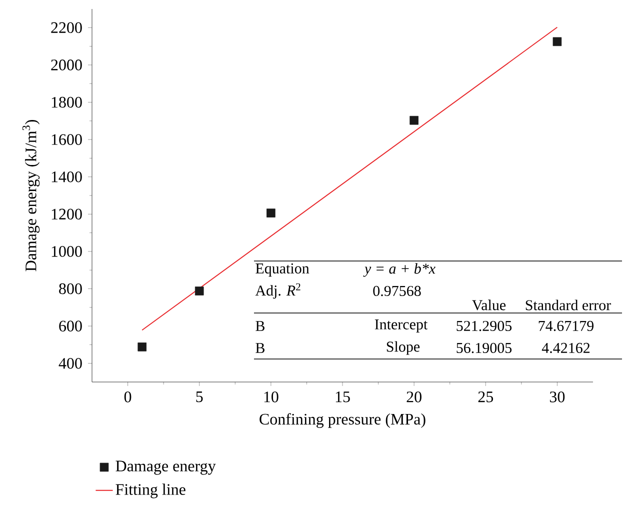  What do you see at coordinates (568, 305) in the screenshot?
I see `annotation: Standard error` at bounding box center [568, 305].